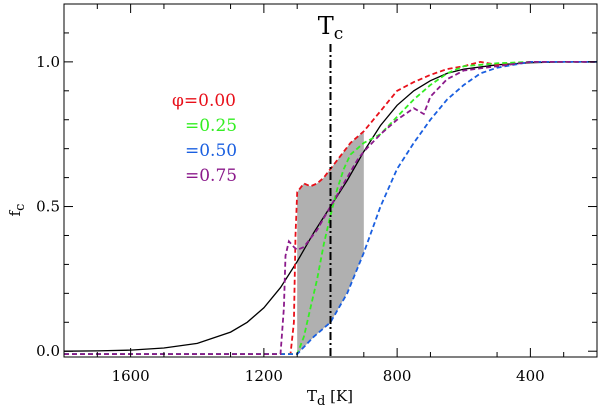  What do you see at coordinates (339, 396) in the screenshot?
I see `x-axis-label-unit: [K]` at bounding box center [339, 396].